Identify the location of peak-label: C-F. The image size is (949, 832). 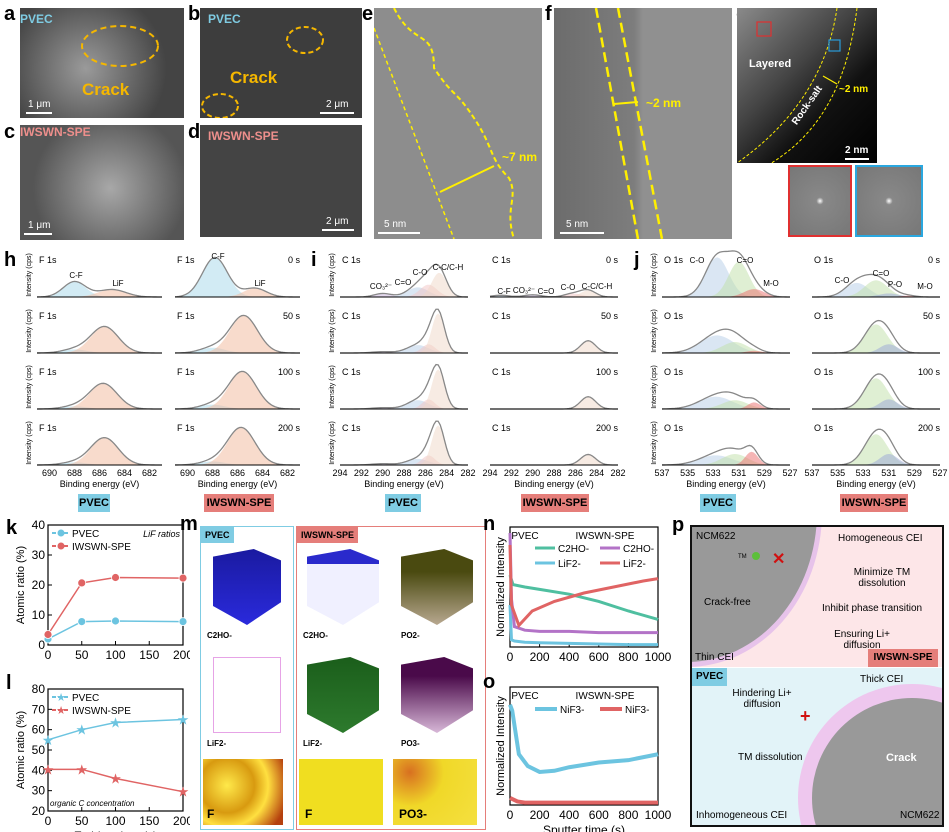
(217, 256).